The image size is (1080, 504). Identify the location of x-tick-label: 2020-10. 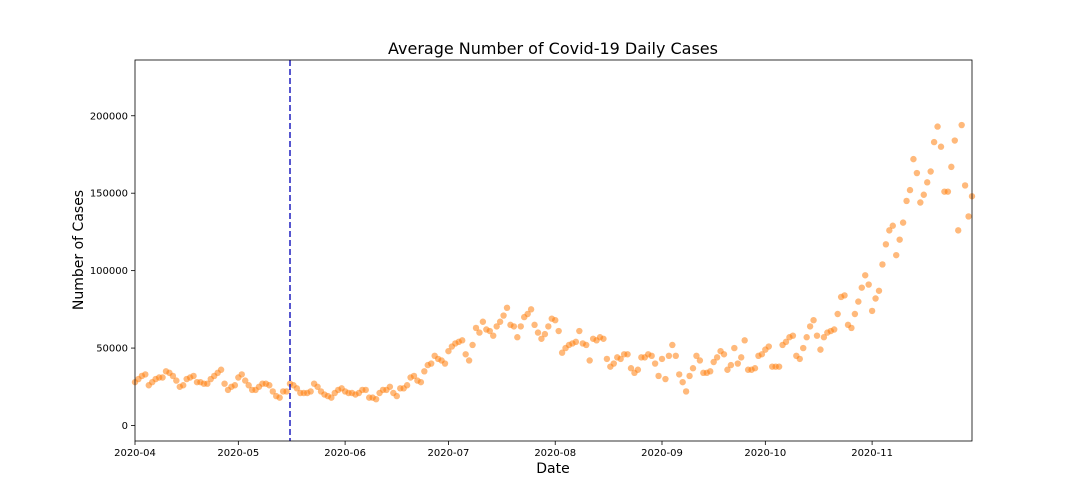
(765, 453).